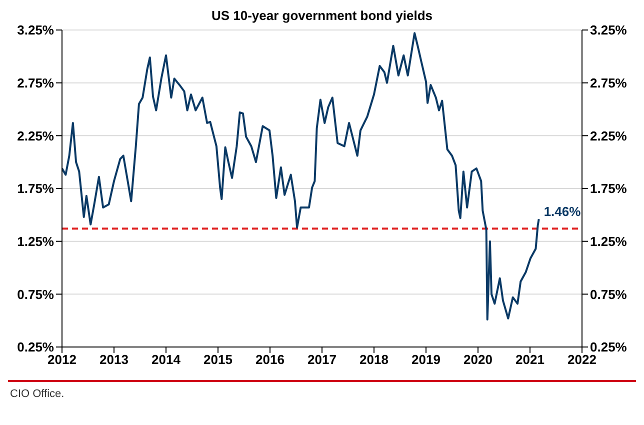 Image resolution: width=644 pixels, height=425 pixels. What do you see at coordinates (35, 347) in the screenshot?
I see `y-tick-label: 0.25%` at bounding box center [35, 347].